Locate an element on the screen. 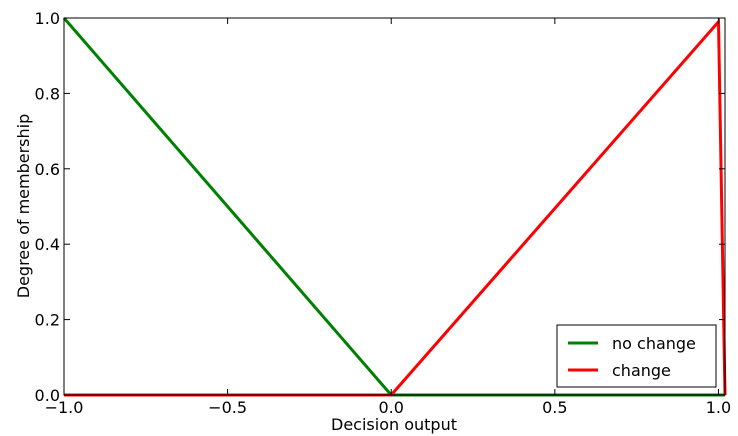 The image size is (738, 436). legend: no change change is located at coordinates (636, 356).